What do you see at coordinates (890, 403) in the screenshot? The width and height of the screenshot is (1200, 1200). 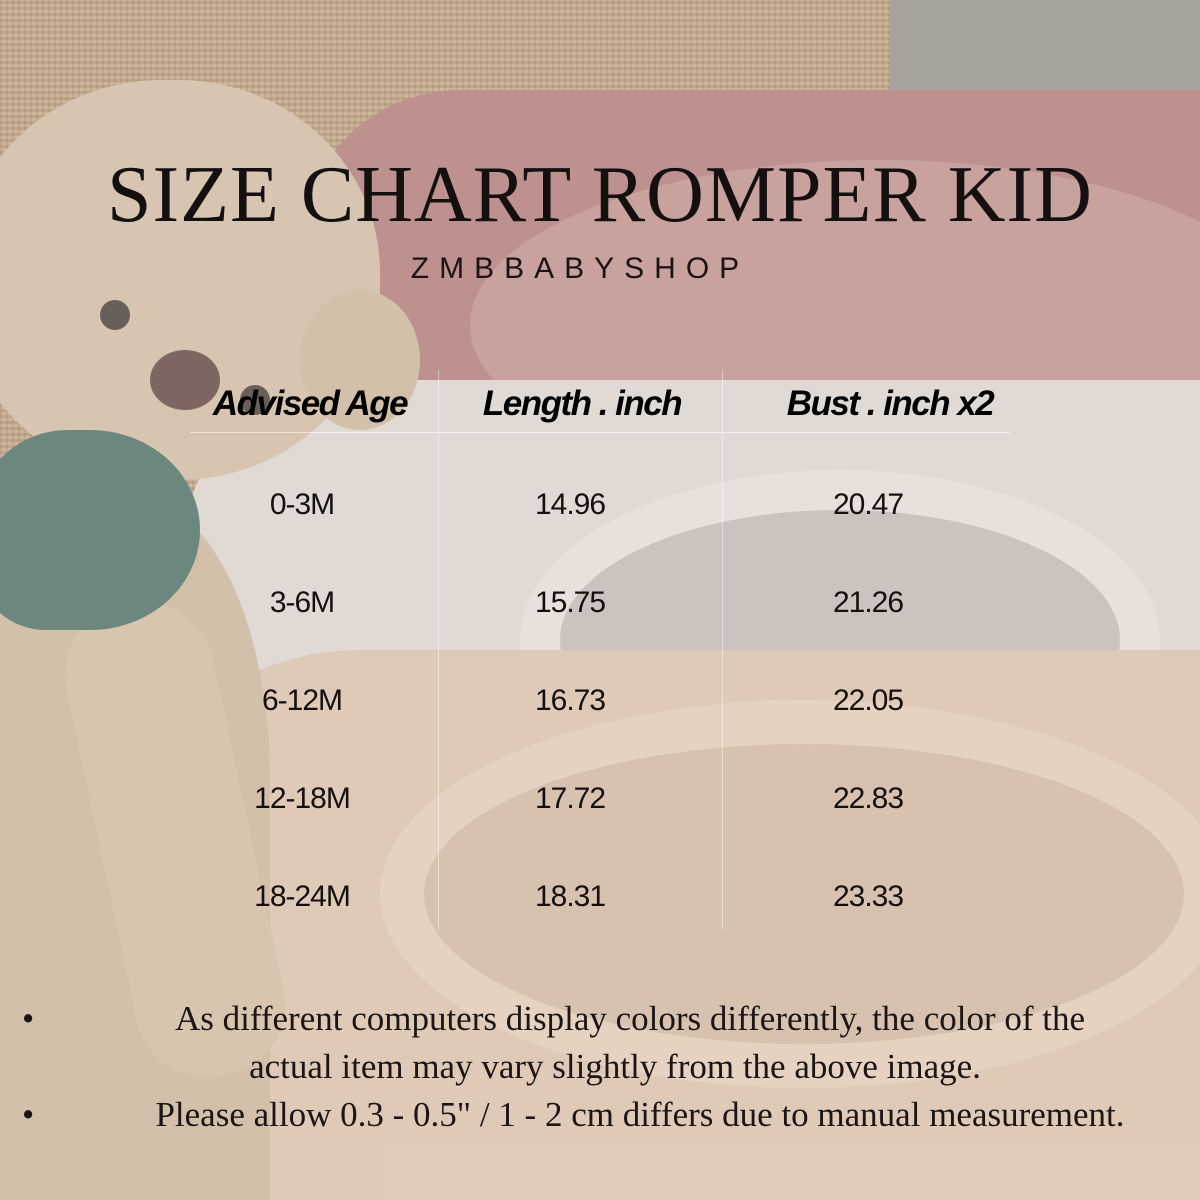 I see `column-header-bust: Bust . inch x2` at bounding box center [890, 403].